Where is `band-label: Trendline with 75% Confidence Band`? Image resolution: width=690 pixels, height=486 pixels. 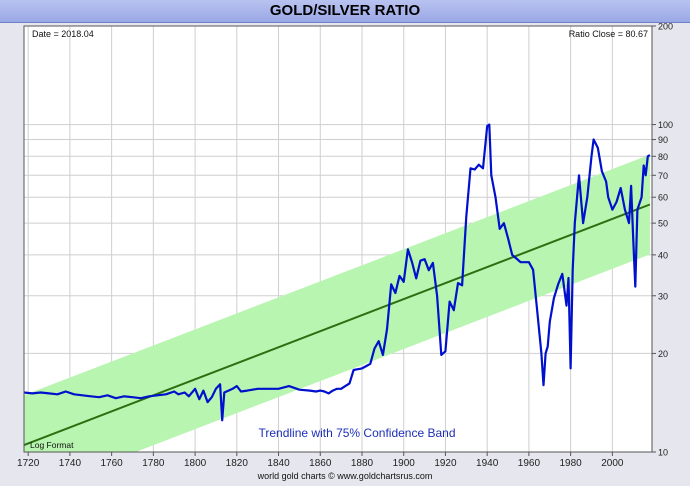 band-label: Trendline with 75% Confidence Band is located at coordinates (356, 433).